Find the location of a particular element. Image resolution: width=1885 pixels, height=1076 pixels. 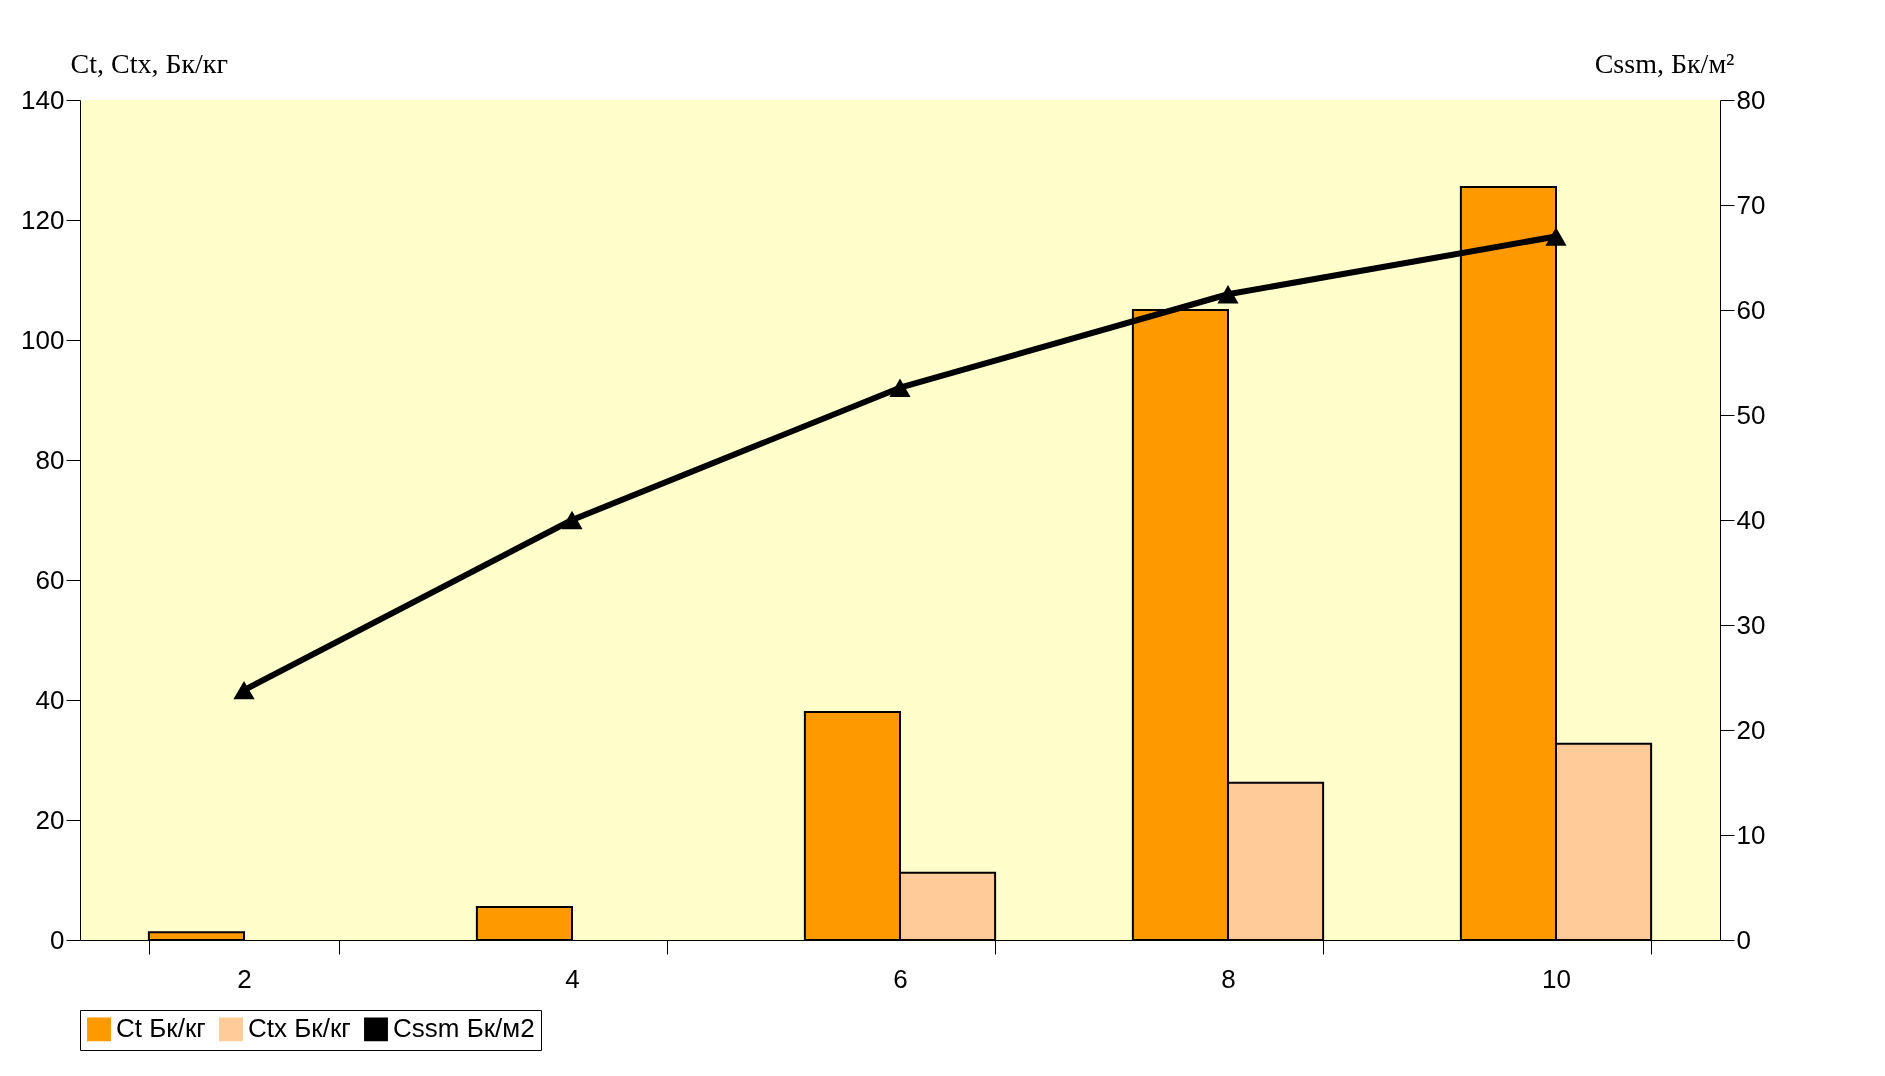

y-tick-label: 80 is located at coordinates (50, 459).